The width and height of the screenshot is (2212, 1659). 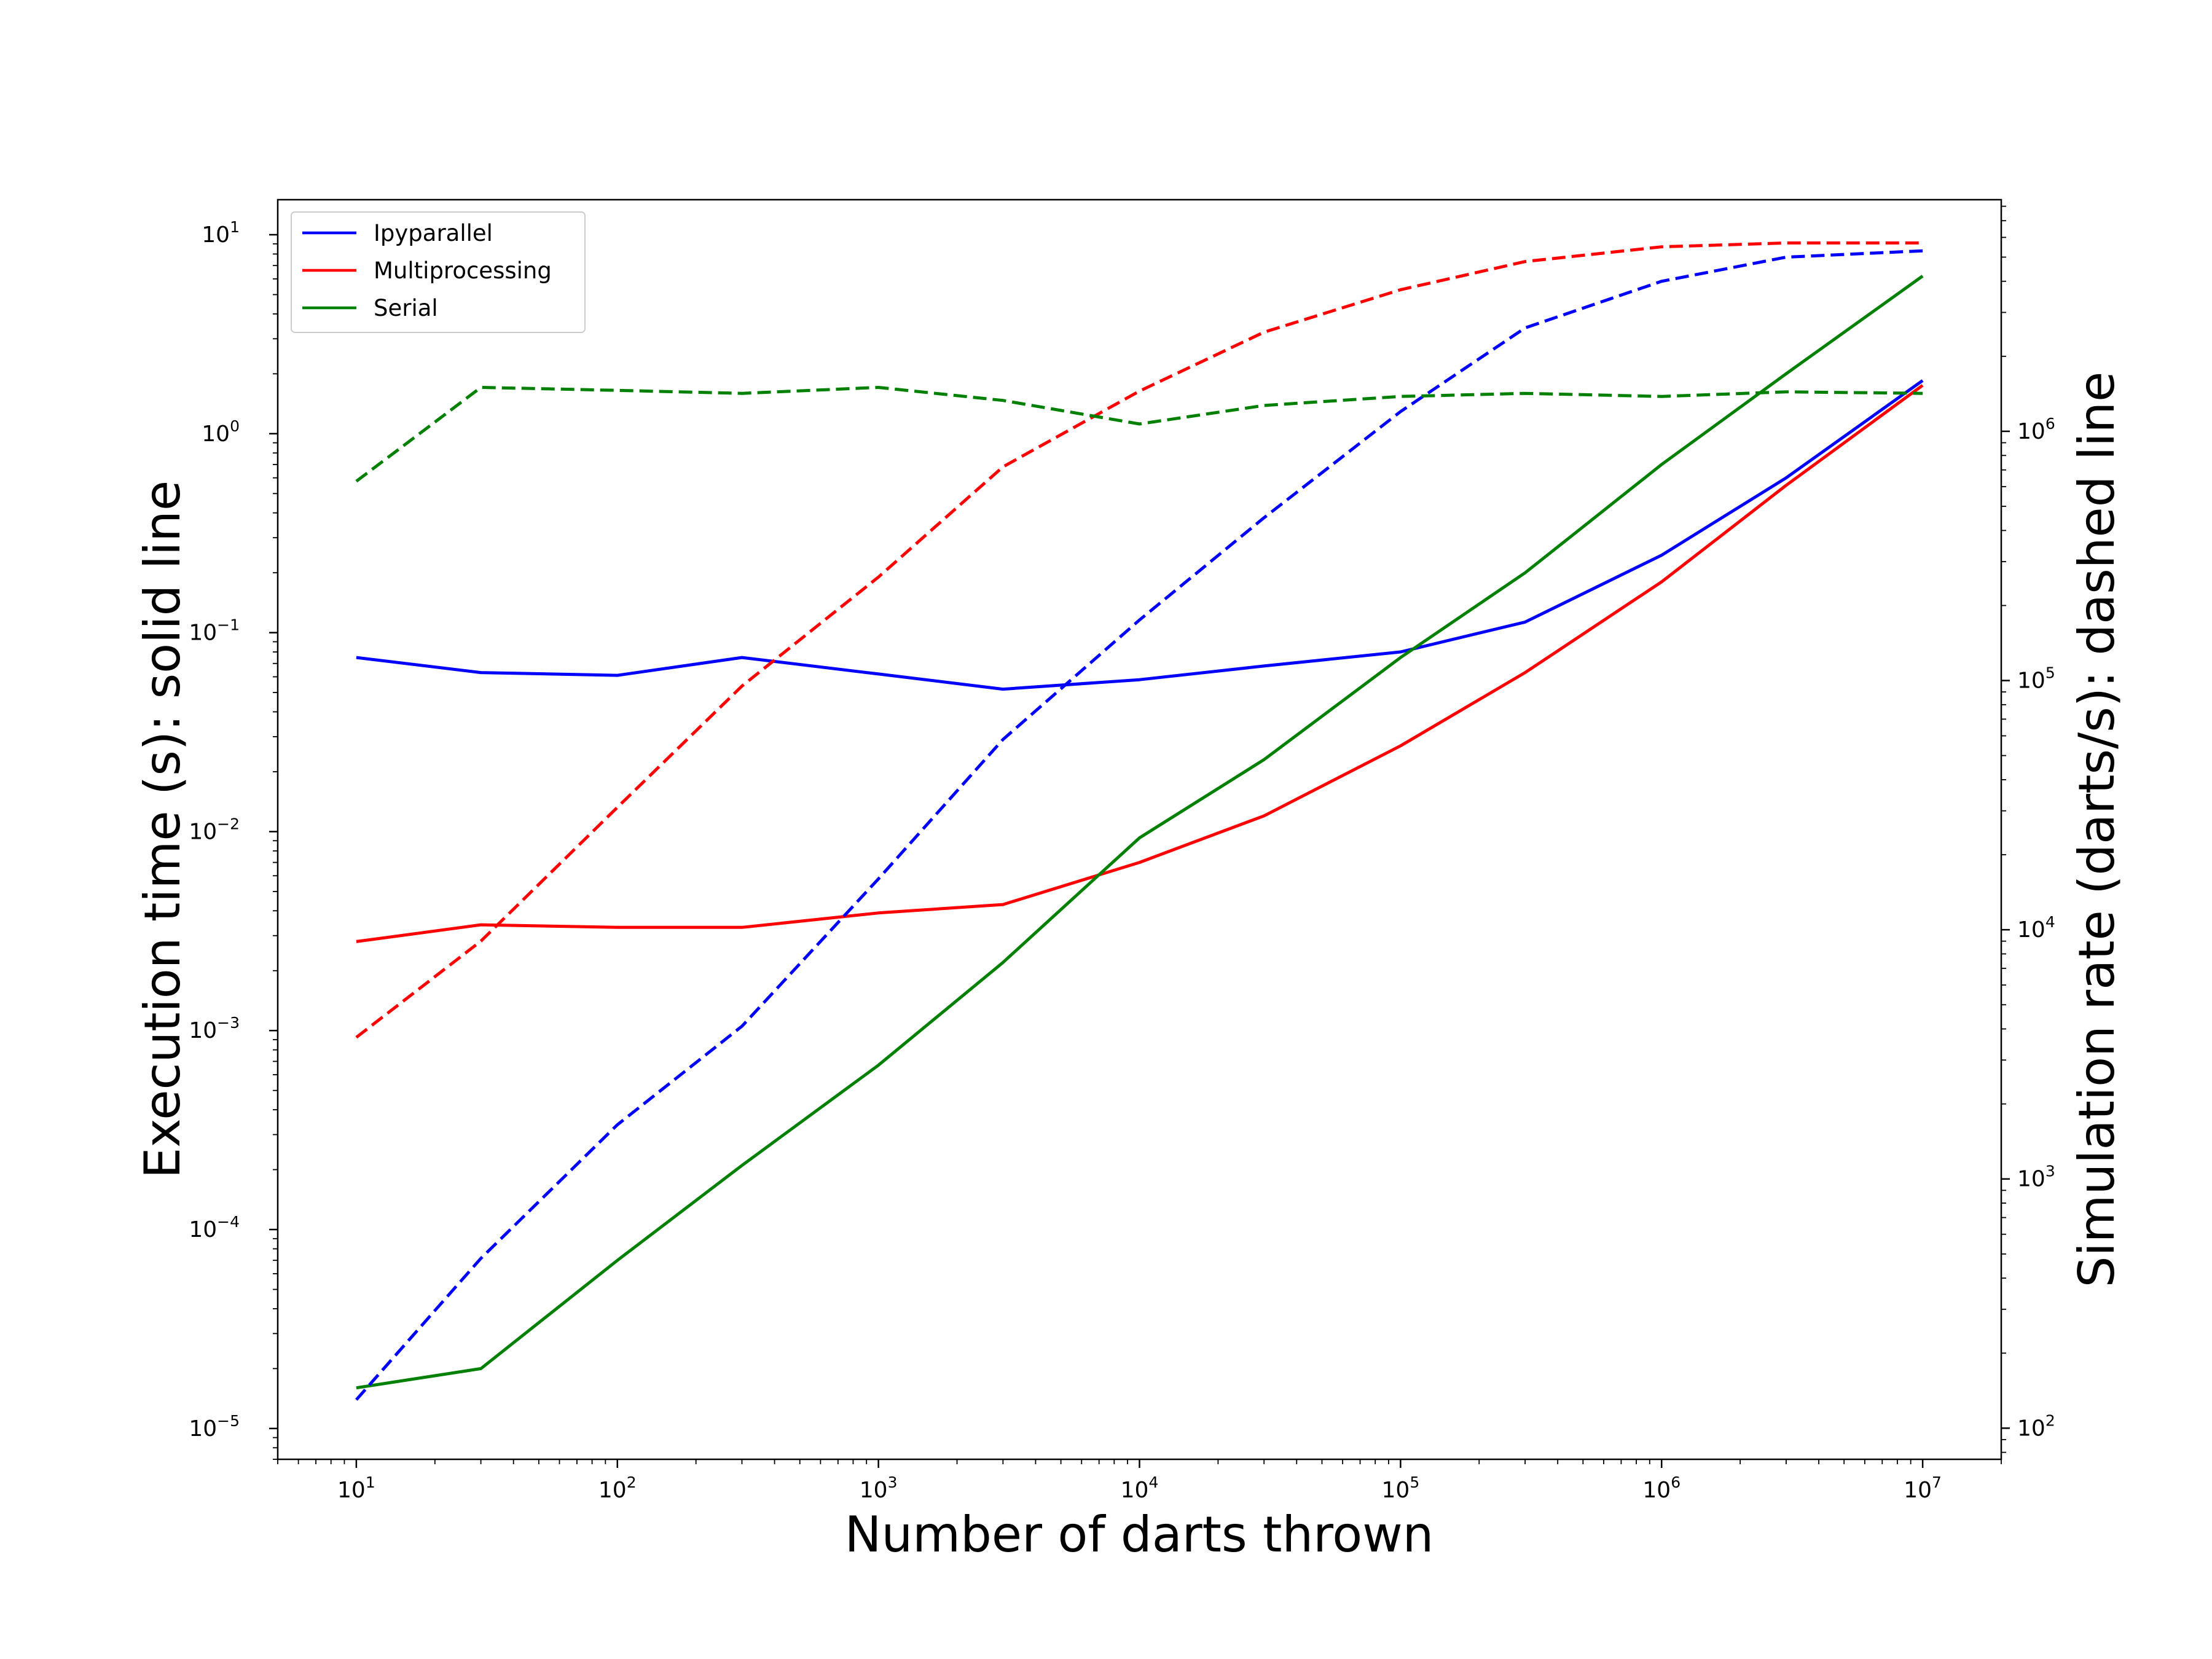 I want to click on legend: Ipyparallel Multiprocessing Serial, so click(x=438, y=272).